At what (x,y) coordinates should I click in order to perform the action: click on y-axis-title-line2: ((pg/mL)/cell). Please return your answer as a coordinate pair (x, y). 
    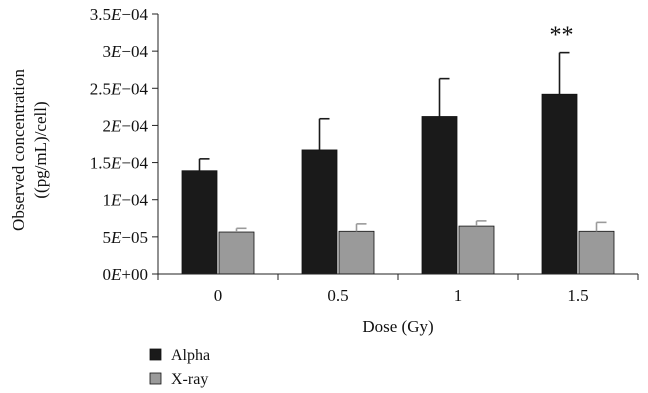
    Looking at the image, I should click on (40, 149).